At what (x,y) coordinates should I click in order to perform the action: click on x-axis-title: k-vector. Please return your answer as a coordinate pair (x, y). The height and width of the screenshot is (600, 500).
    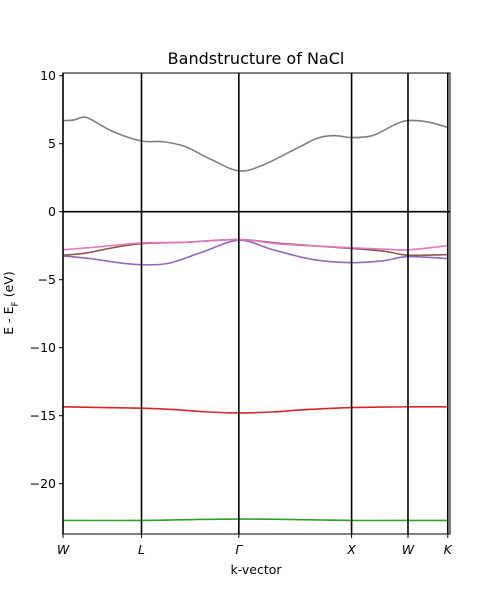
    Looking at the image, I should click on (256, 569).